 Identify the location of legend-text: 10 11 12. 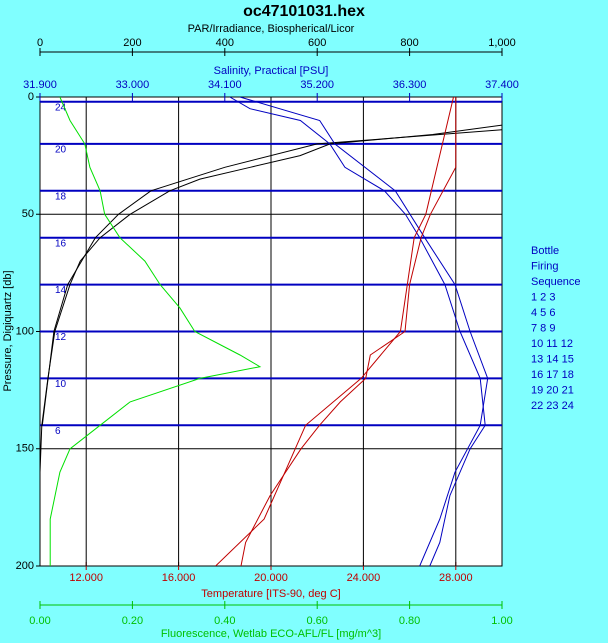
(552, 344).